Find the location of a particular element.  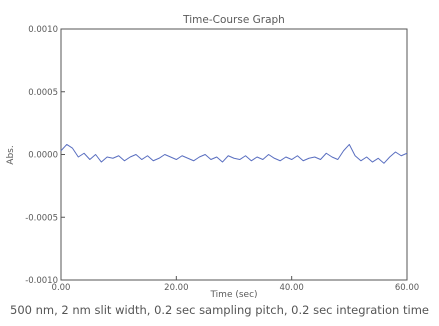

absorbance-series-line is located at coordinates (234, 153).